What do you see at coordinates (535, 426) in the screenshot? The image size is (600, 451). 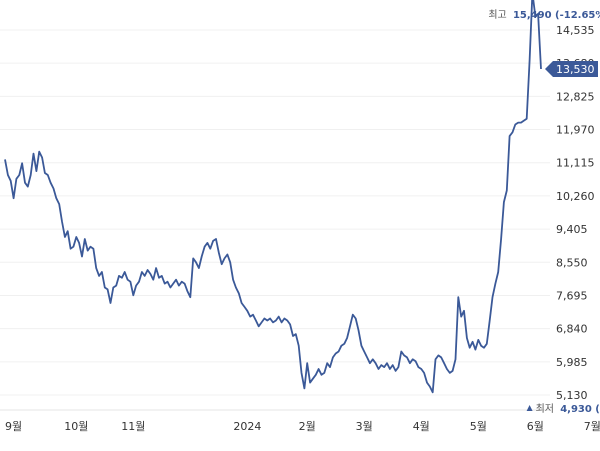 I see `x-tick-label: 6월` at bounding box center [535, 426].